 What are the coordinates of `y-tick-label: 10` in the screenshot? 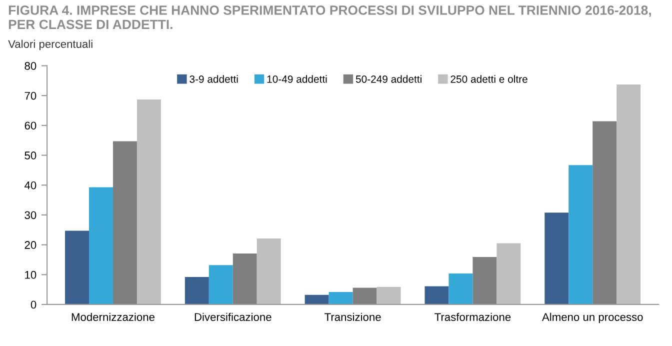 It's located at (30, 274).